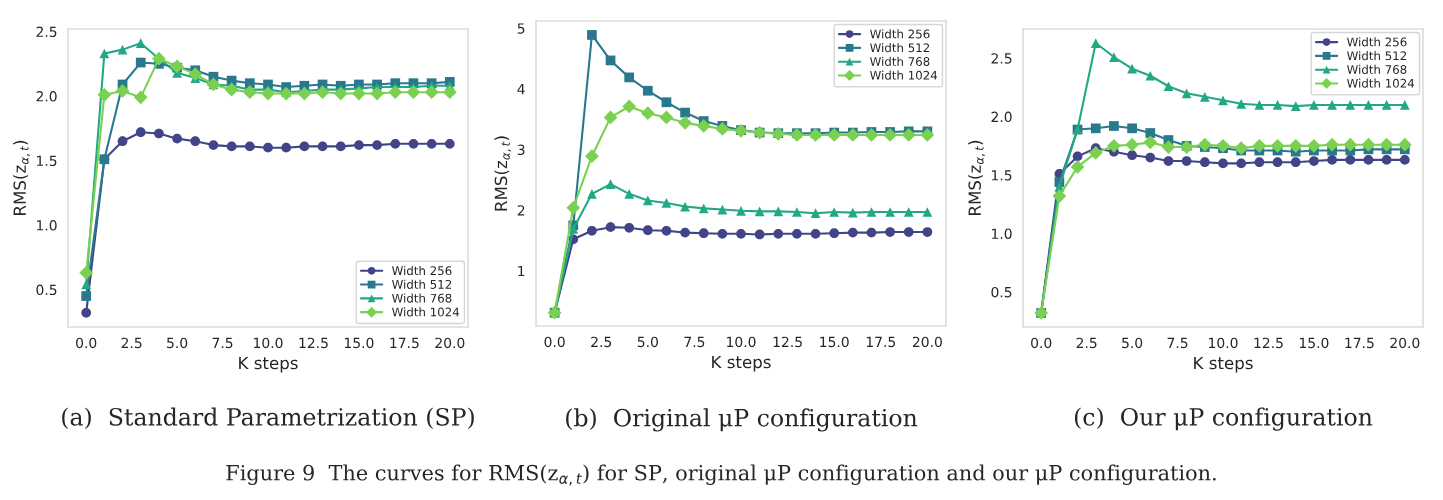 This screenshot has height=500, width=1443. I want to click on y-tick-label: 3, so click(521, 150).